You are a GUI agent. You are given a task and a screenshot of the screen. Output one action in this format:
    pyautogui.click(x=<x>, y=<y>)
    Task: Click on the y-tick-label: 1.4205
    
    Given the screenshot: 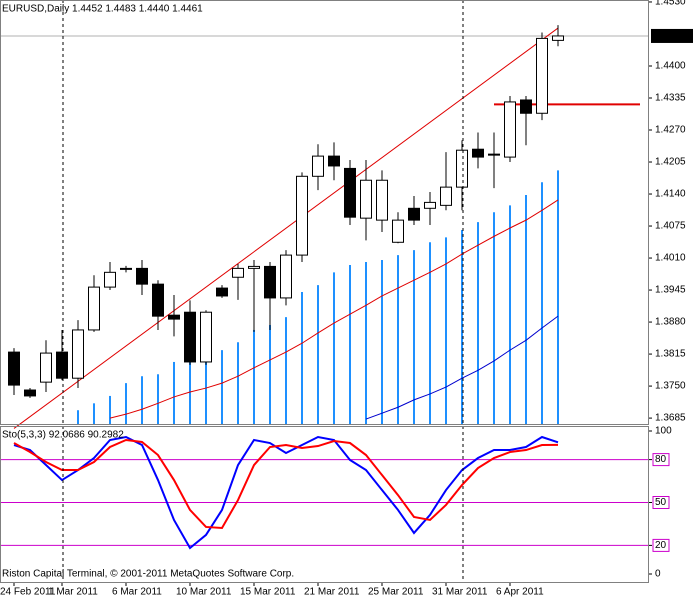 What is the action you would take?
    pyautogui.click(x=670, y=162)
    